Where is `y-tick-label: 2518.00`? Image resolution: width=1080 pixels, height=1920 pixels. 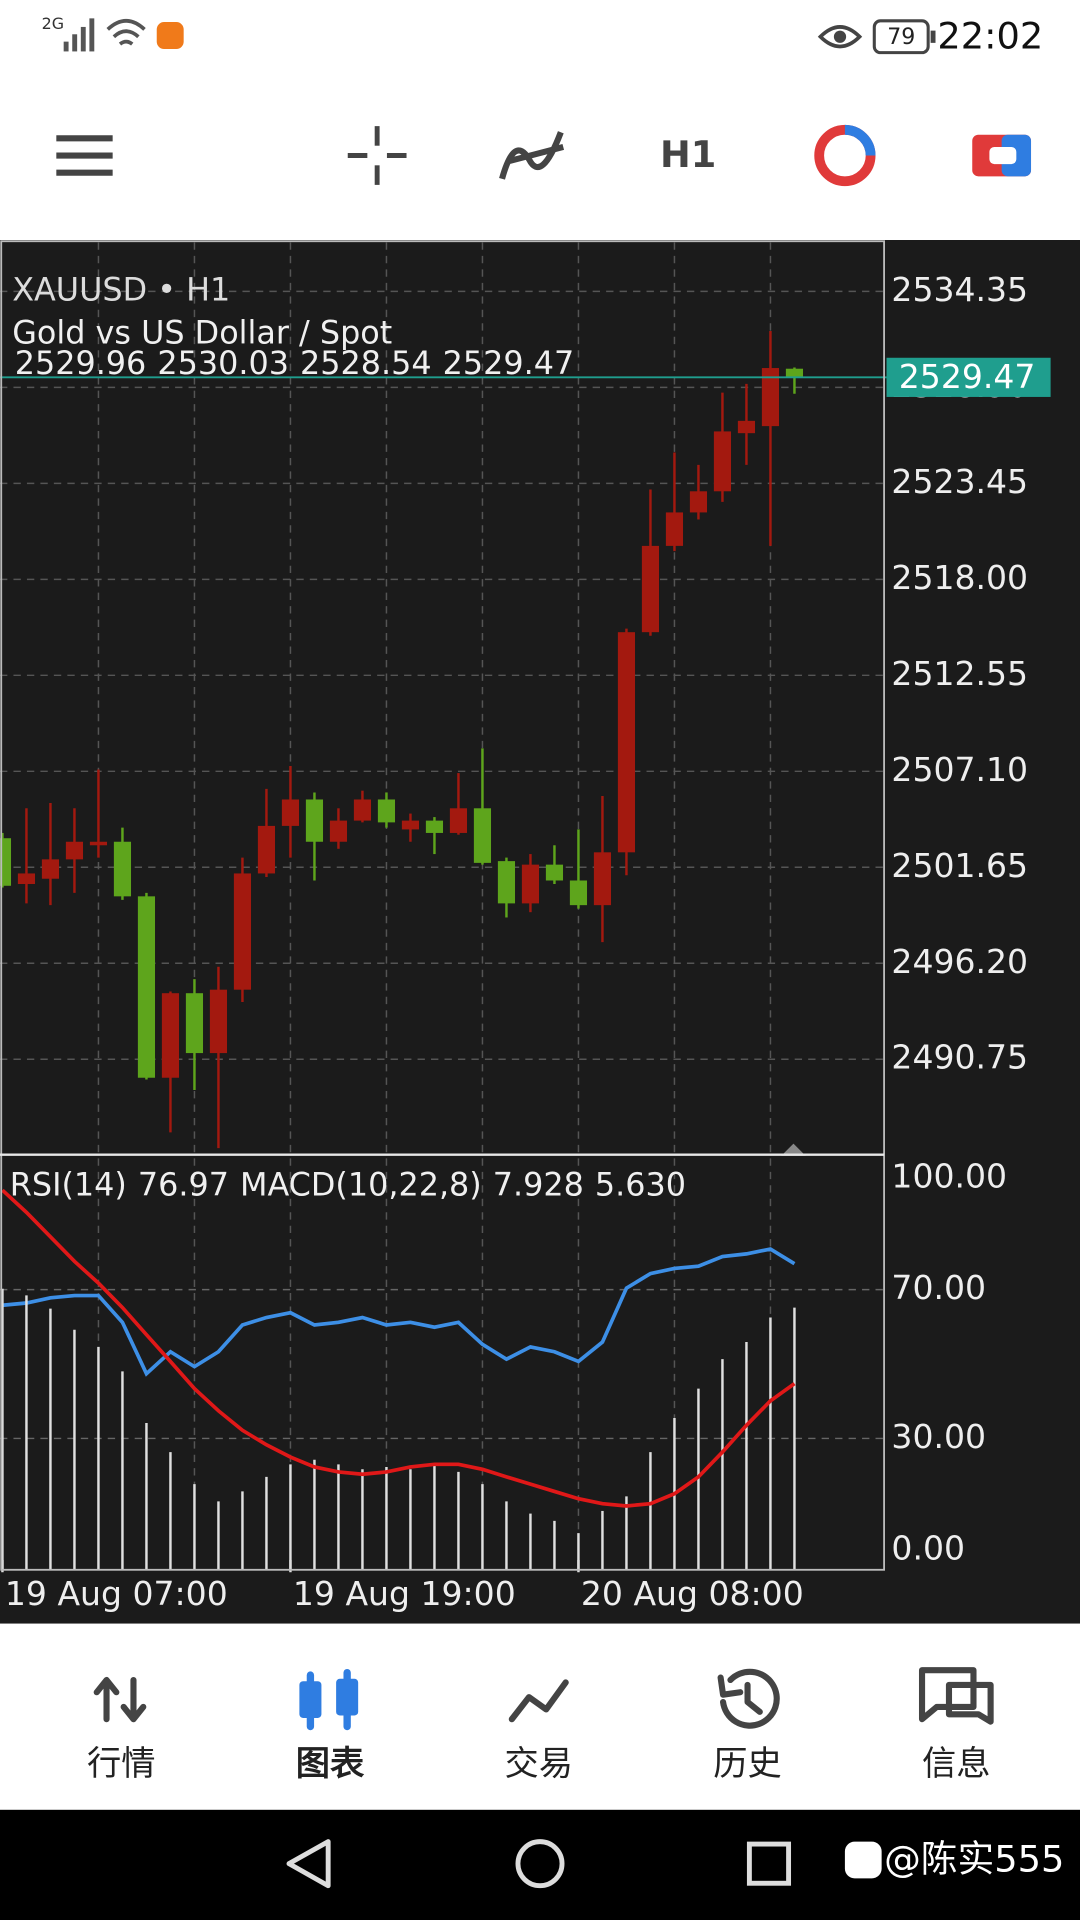 y-tick-label: 2518.00 is located at coordinates (959, 577).